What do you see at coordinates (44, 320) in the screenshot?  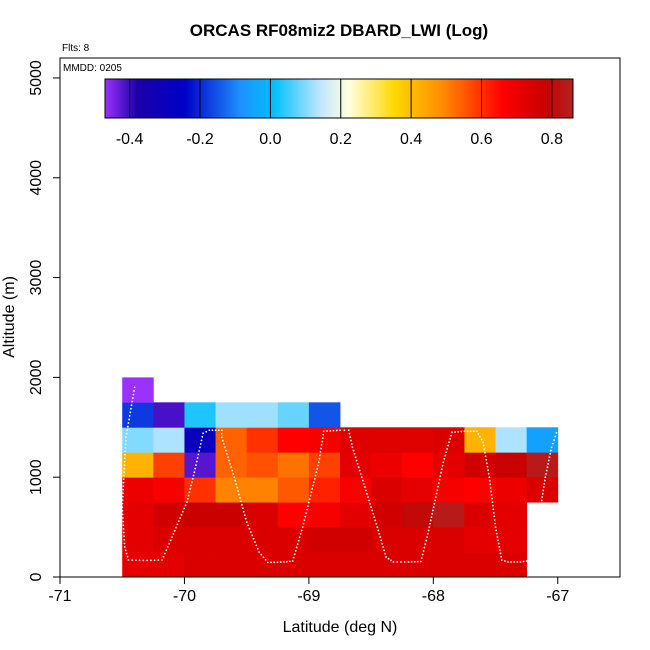 I see `y-axis: 0 1000 2000 3000 4000 5000` at bounding box center [44, 320].